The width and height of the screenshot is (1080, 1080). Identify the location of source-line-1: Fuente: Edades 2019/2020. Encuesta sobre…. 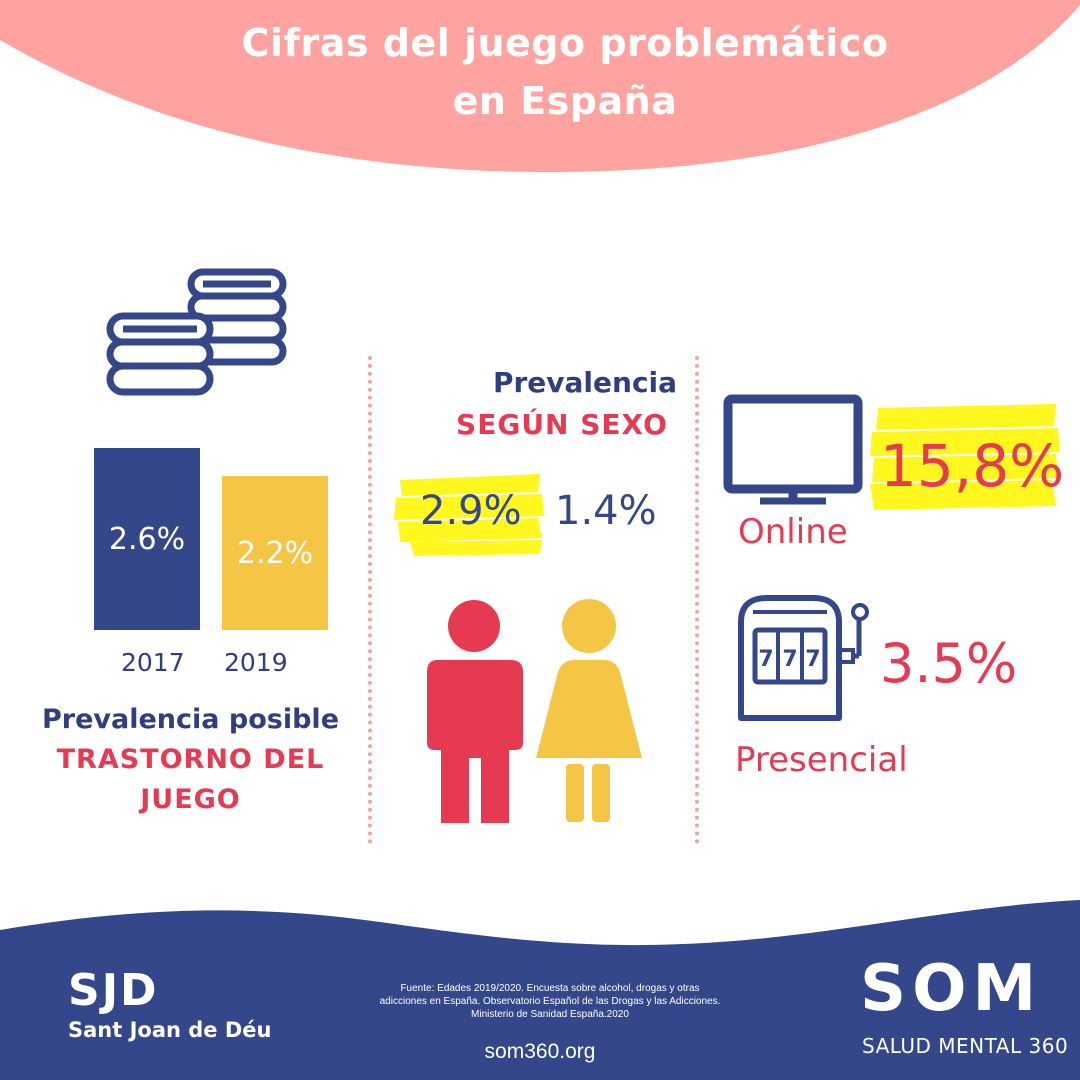
(550, 988).